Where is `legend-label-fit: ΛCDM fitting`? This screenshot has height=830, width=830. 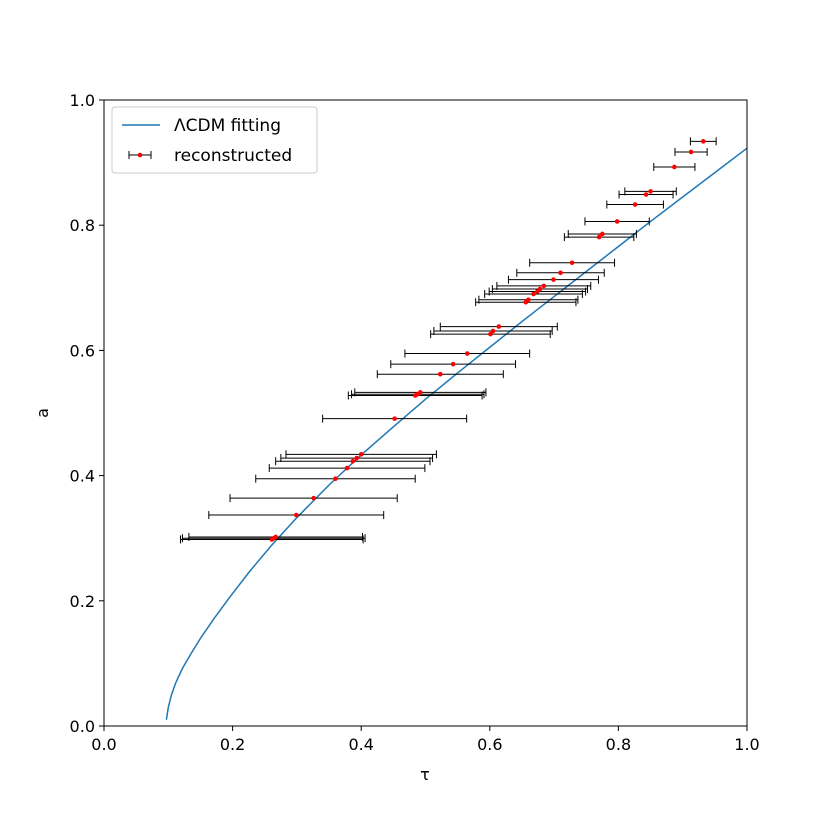 legend-label-fit: ΛCDM fitting is located at coordinates (227, 126).